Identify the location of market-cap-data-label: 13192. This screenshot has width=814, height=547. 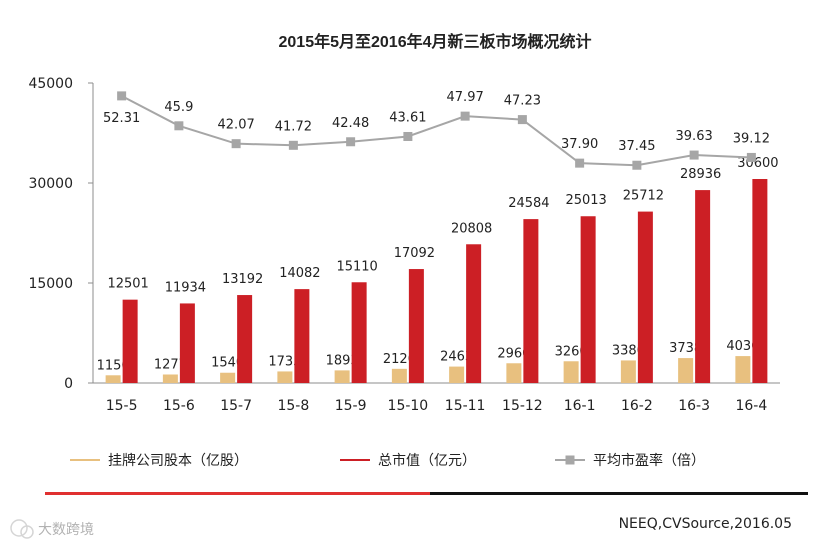
(242, 279).